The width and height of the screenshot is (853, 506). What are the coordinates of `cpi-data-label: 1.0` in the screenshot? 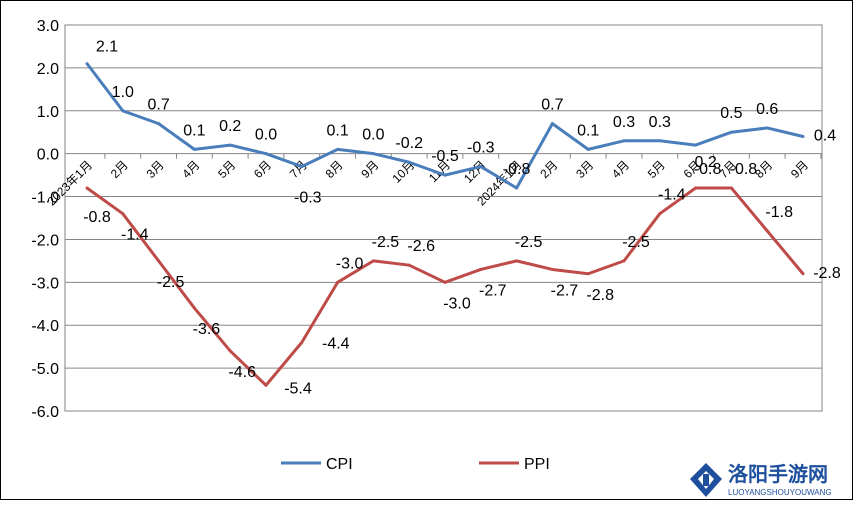 It's located at (123, 92).